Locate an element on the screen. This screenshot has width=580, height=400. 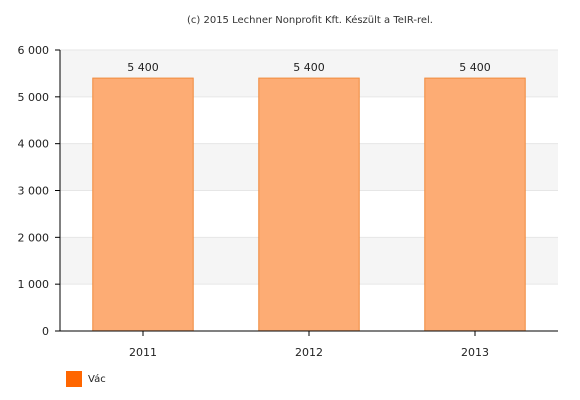
data-labels: 5 400 5 400 5 400 is located at coordinates (309, 67).